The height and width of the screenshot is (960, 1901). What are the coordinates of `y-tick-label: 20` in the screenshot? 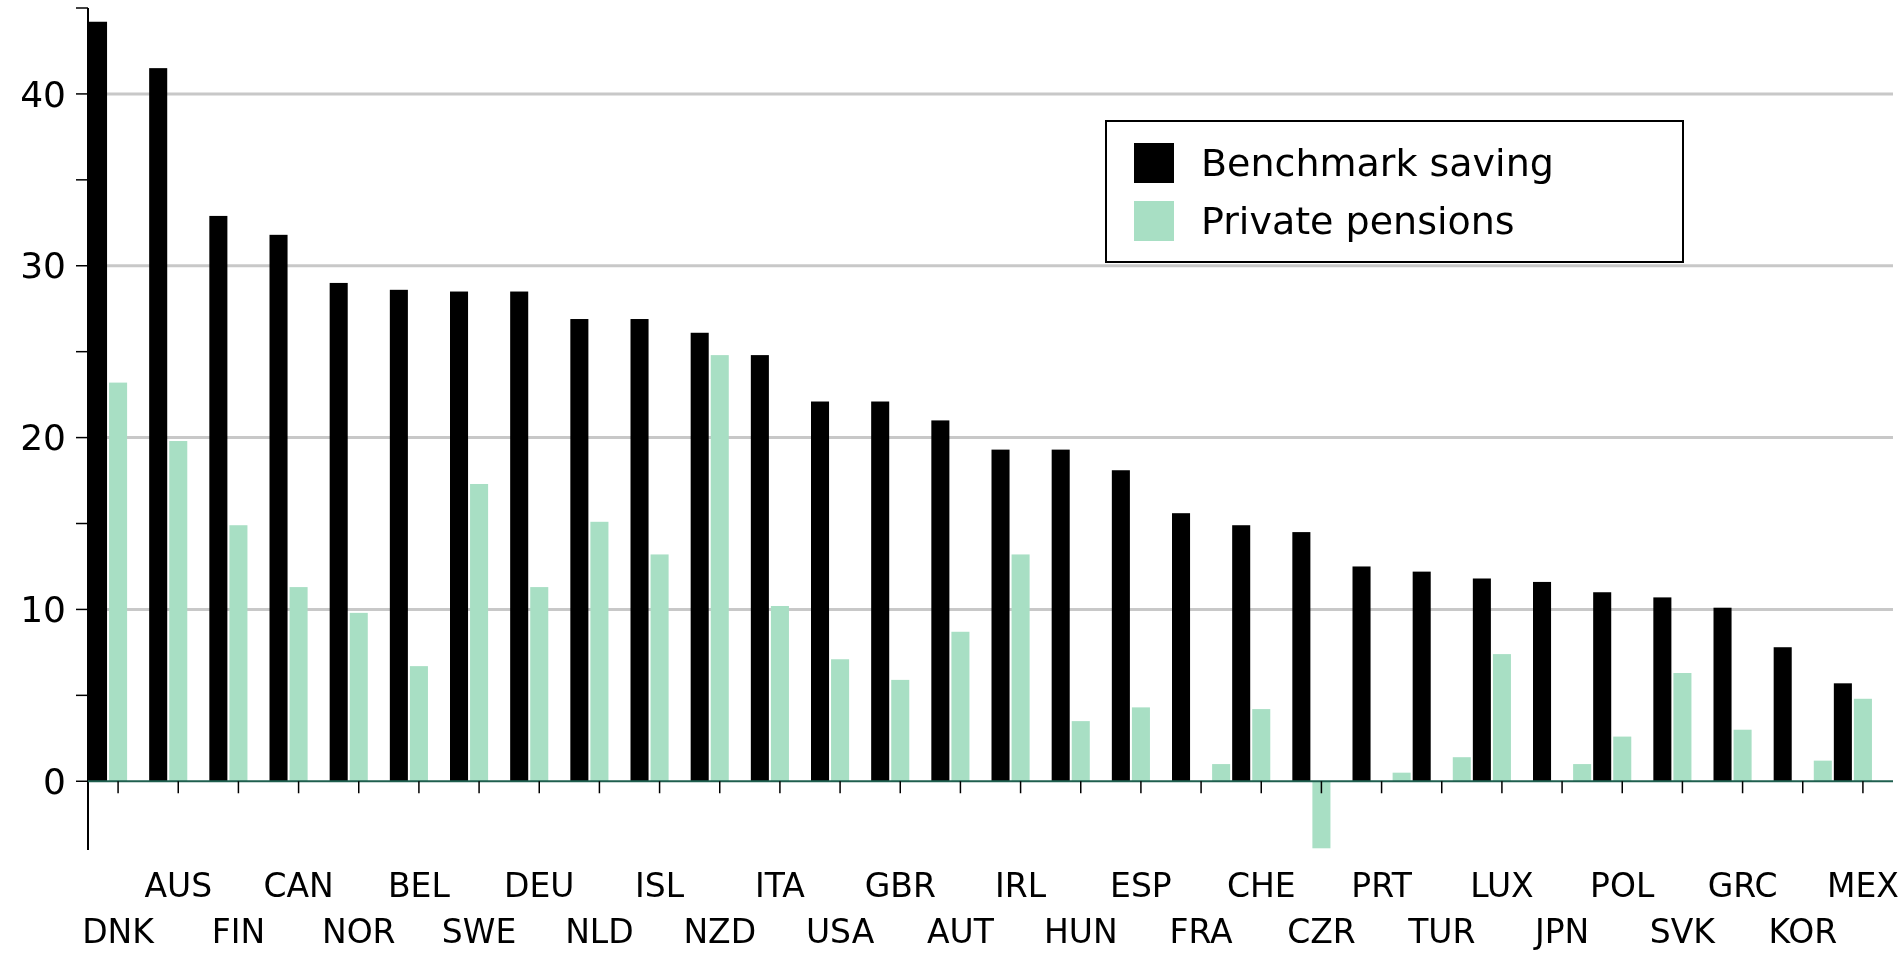 It's located at (43, 438).